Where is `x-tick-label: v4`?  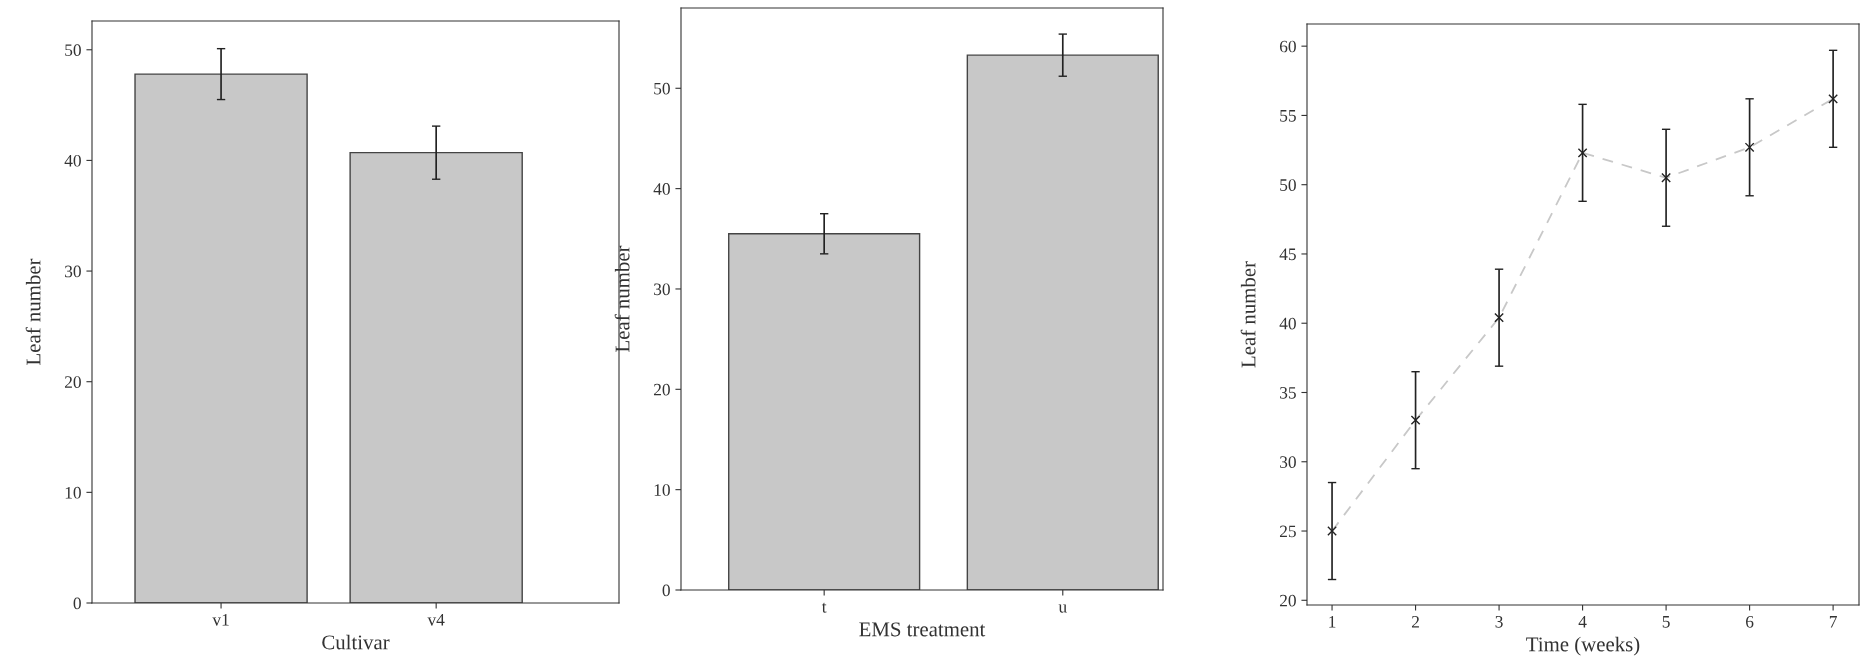 x-tick-label: v4 is located at coordinates (436, 620).